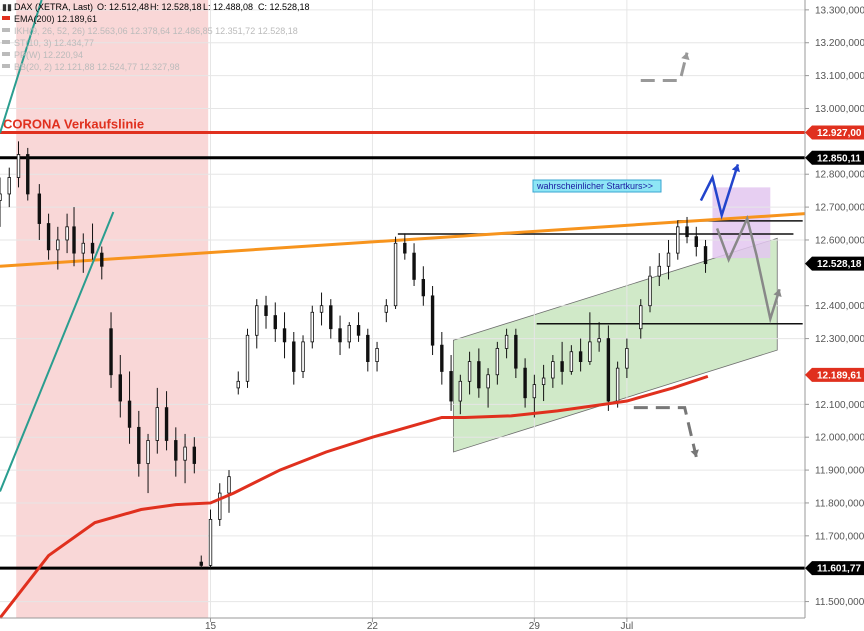 This screenshot has height=631, width=864. Describe the element at coordinates (777, 293) in the screenshot. I see `arrowhead-gray` at that location.